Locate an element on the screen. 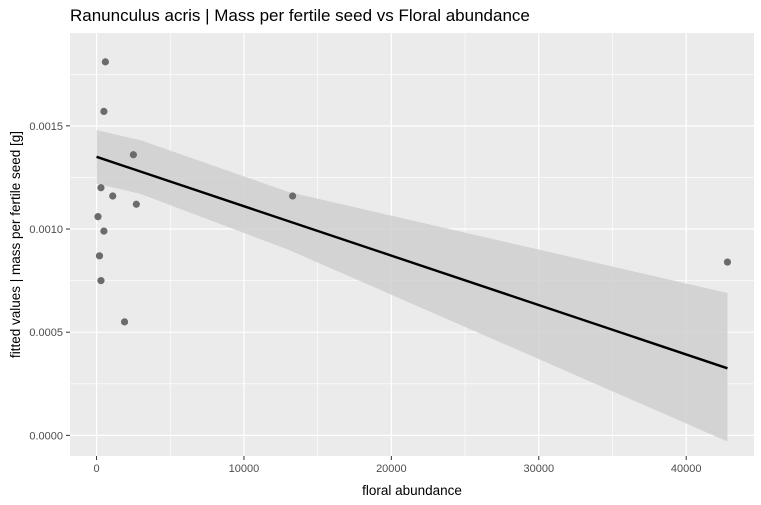 The width and height of the screenshot is (761, 505). x-axis: 0 10000 20000 30000 40000 is located at coordinates (397, 465).